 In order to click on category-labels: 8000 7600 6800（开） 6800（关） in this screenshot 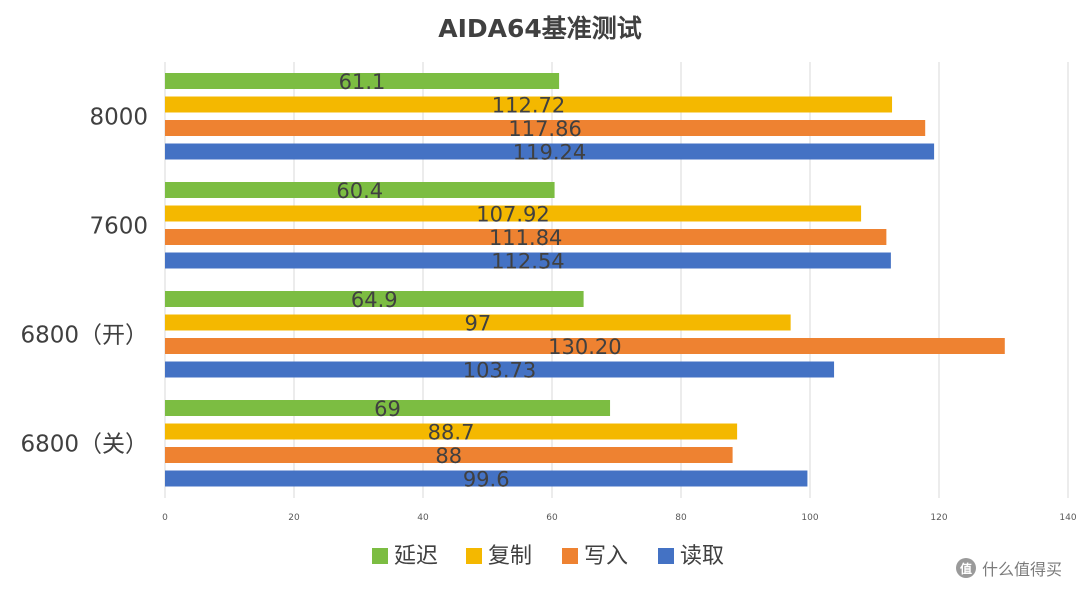, I will do `click(84, 280)`.